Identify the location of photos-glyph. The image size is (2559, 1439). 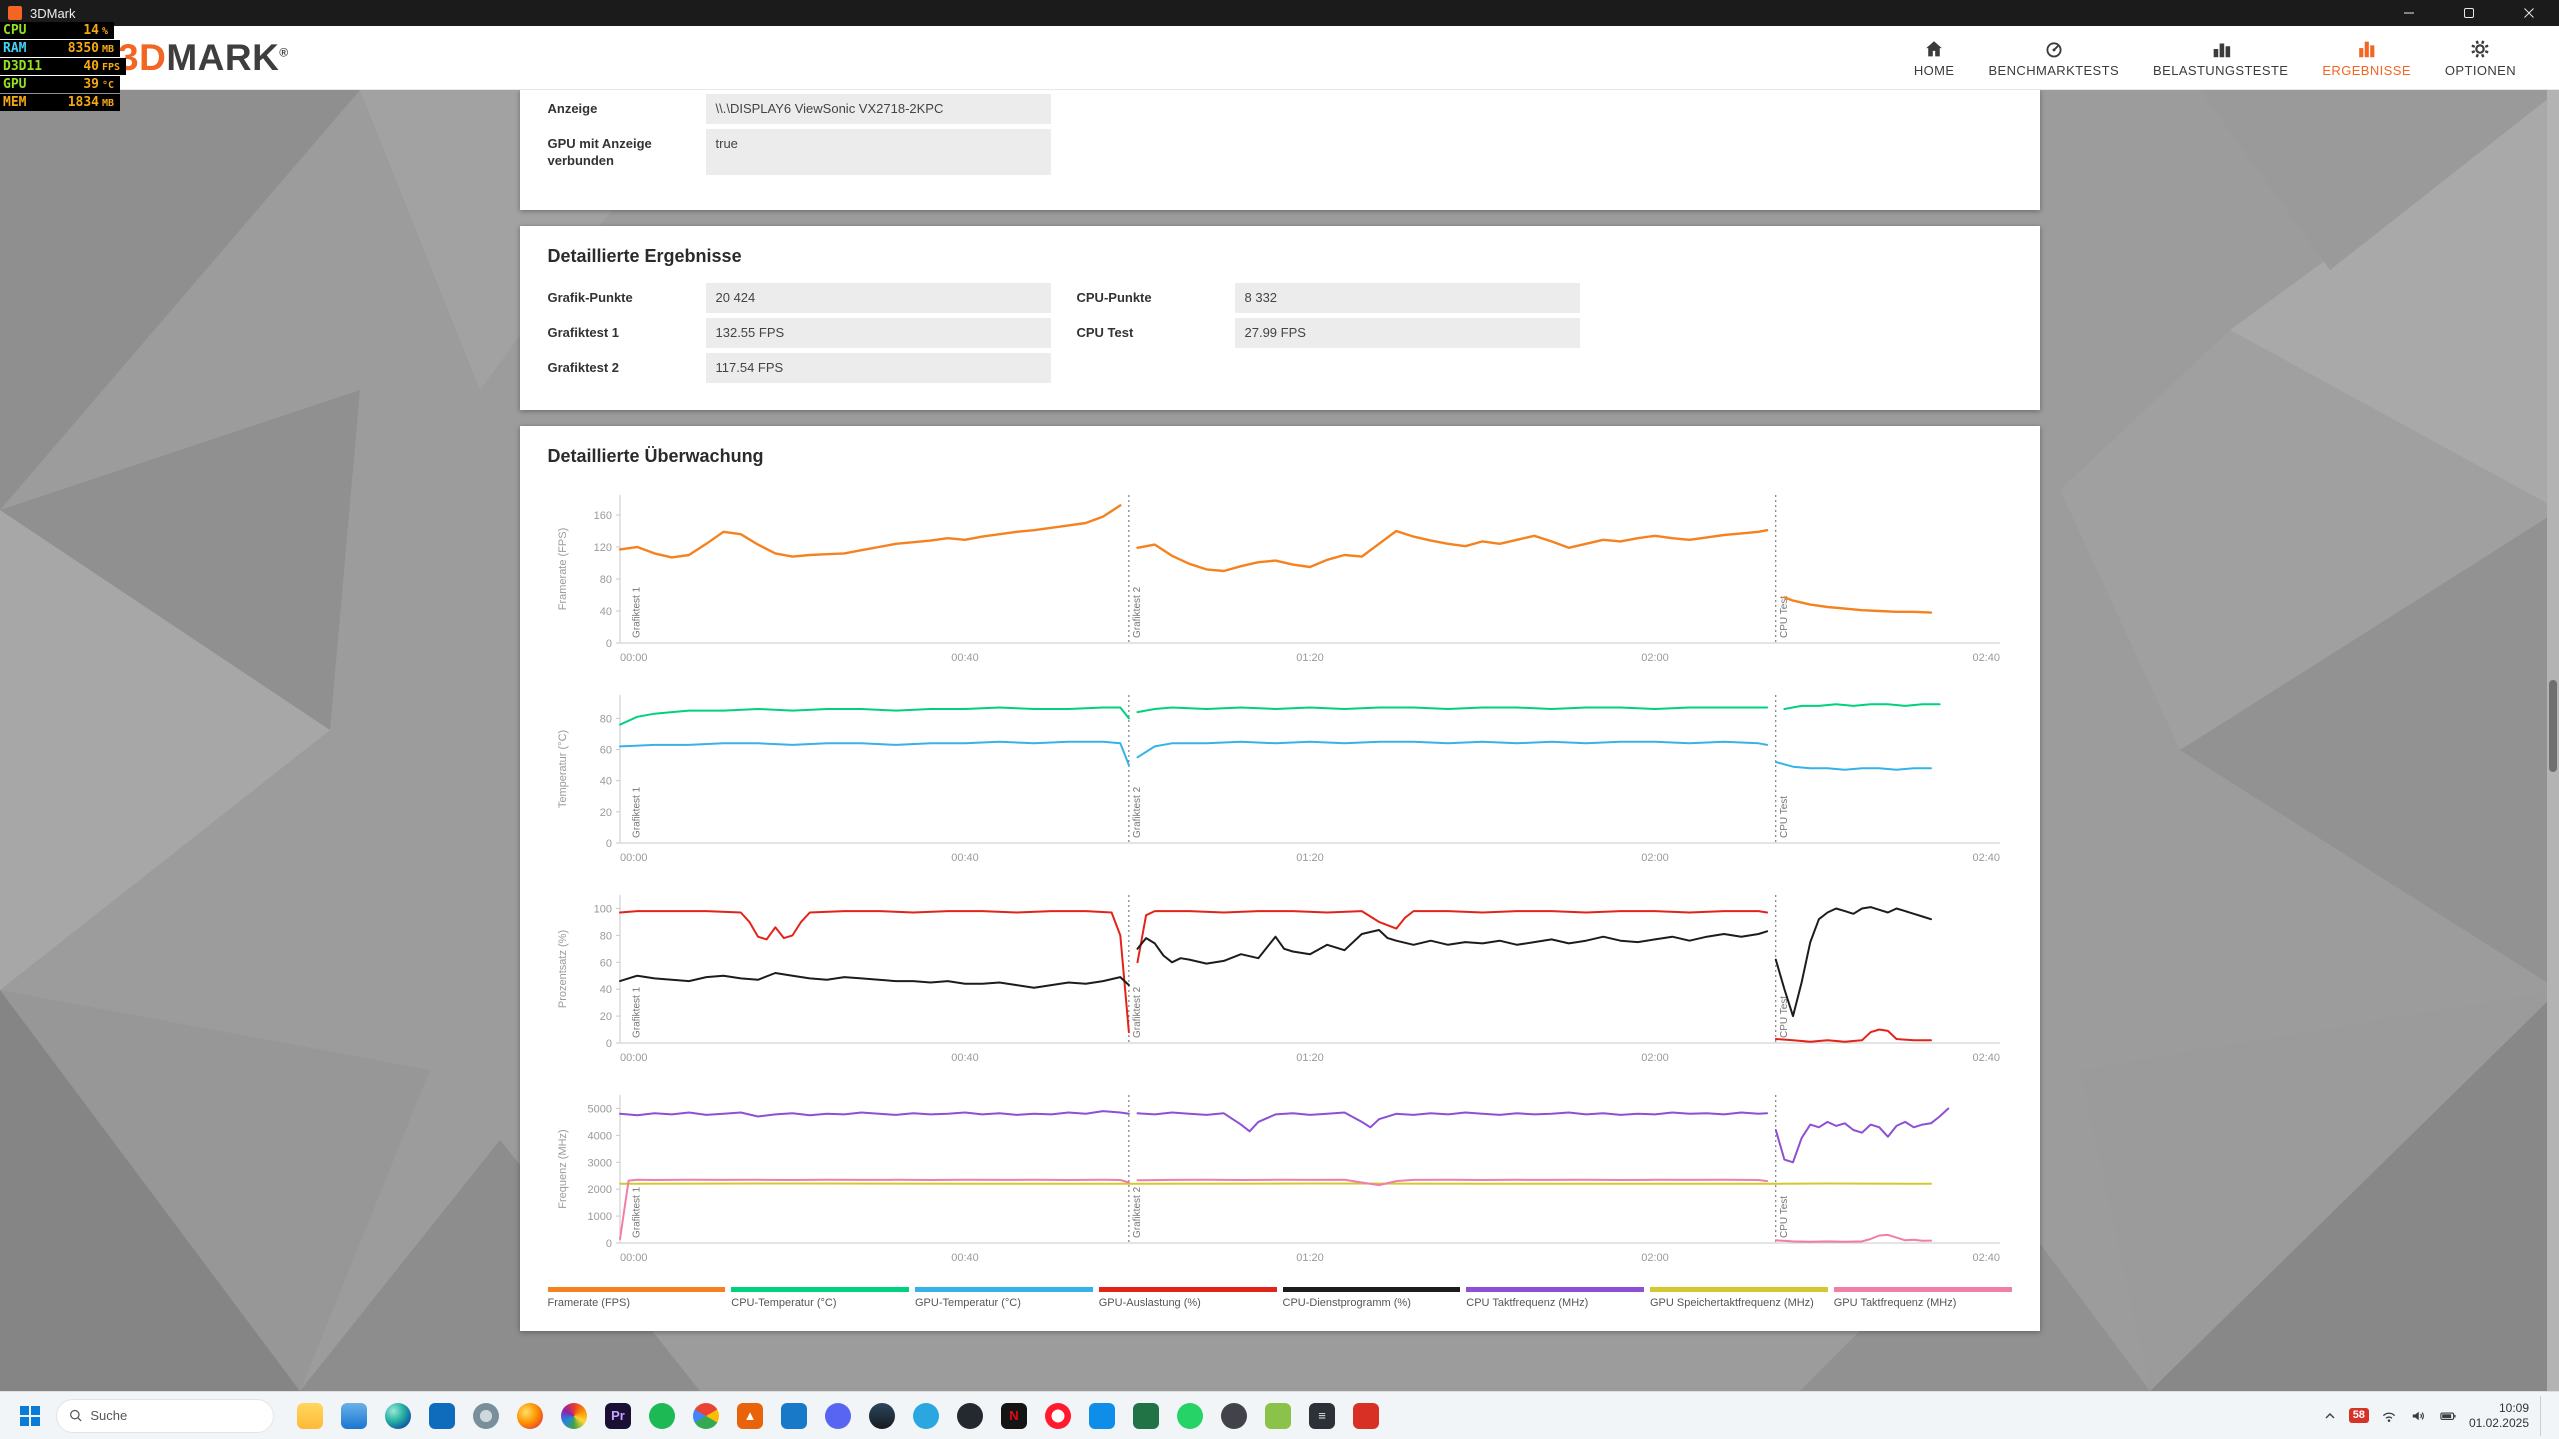
(574, 1415).